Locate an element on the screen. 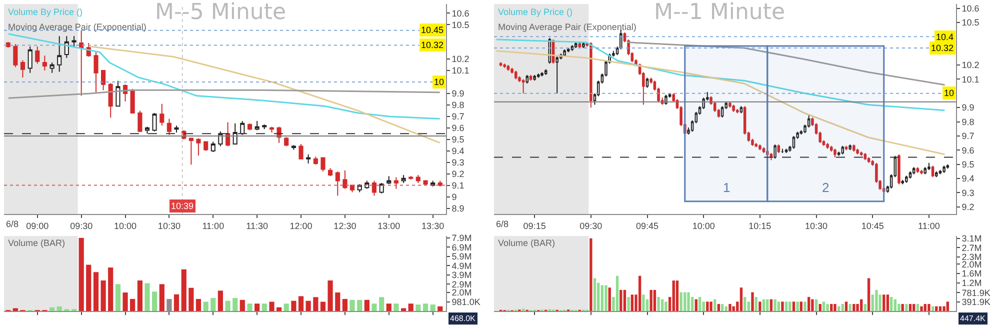 The image size is (1000, 325). band-label: 1 is located at coordinates (726, 187).